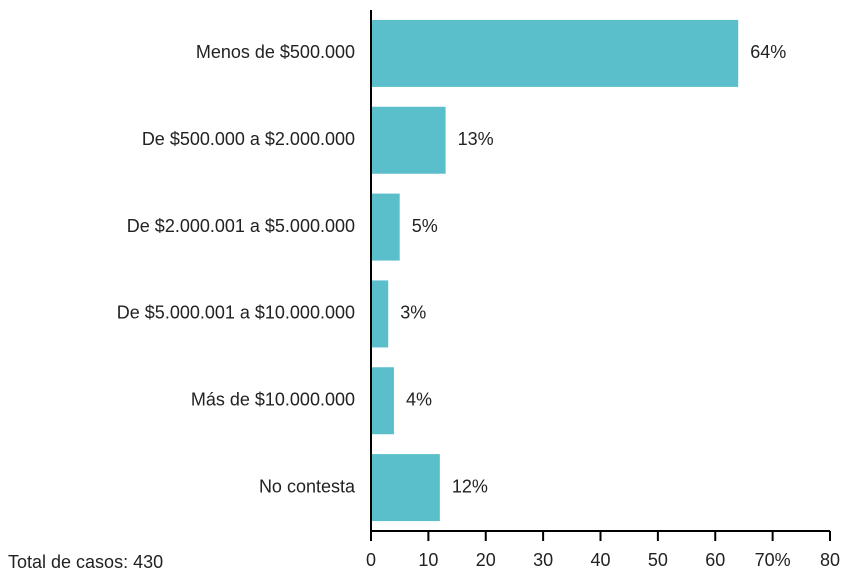  Describe the element at coordinates (236, 313) in the screenshot. I see `y-tick-label: De $5.000.001 a $10.000.000` at that location.